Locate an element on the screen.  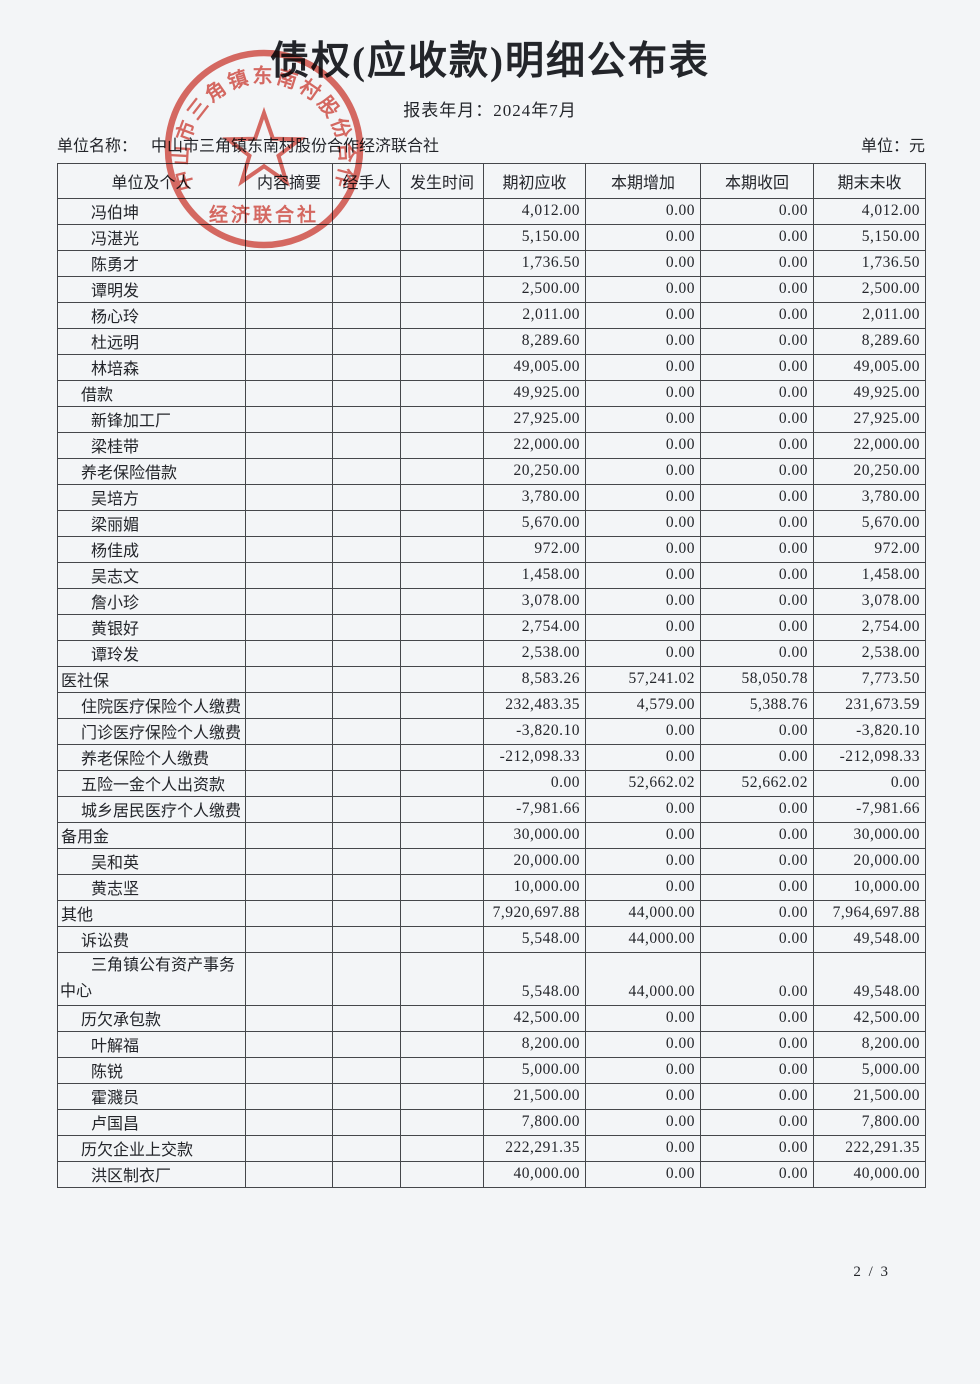
table-row: 梁丽媚 5,670.00 0.00 0.00 5,670.00 is located at coordinates (491, 523).